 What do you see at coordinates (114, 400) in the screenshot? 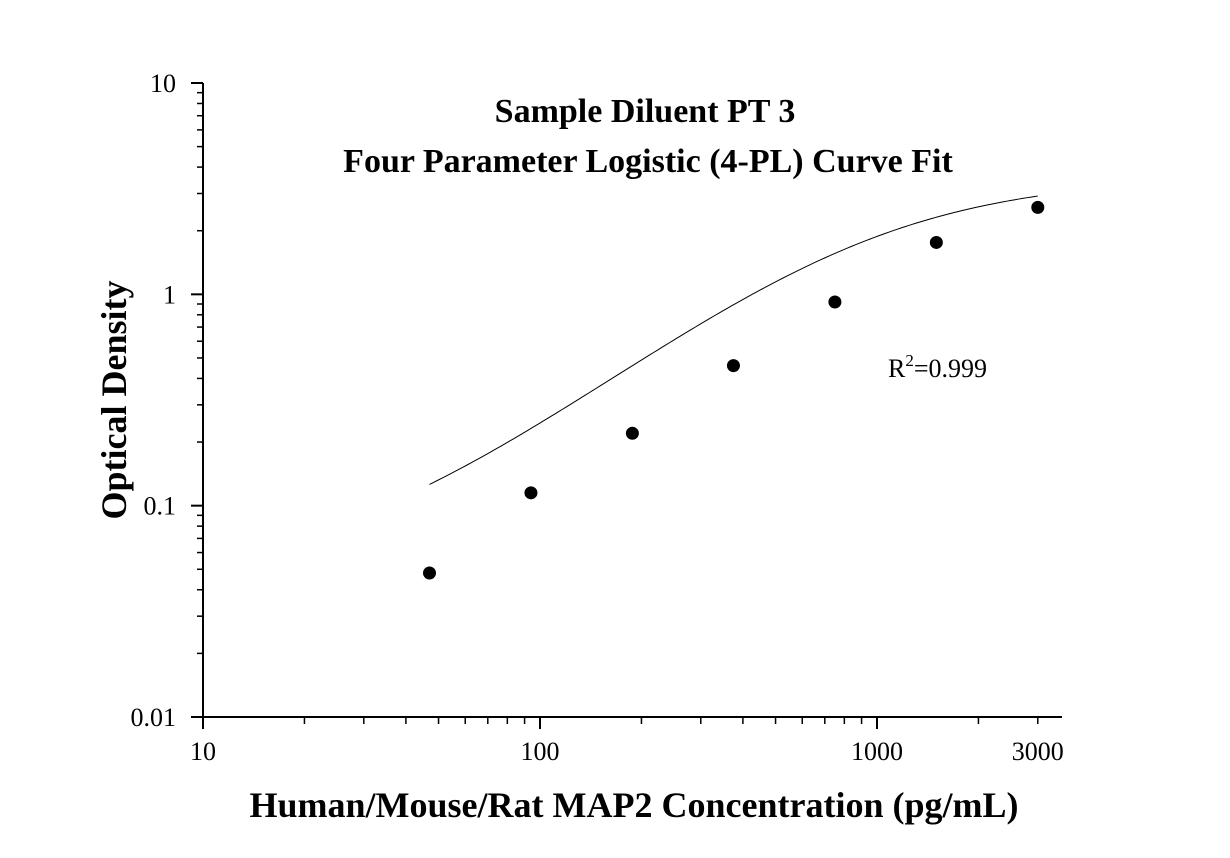
I see `y-axis-label: Optical Density` at bounding box center [114, 400].